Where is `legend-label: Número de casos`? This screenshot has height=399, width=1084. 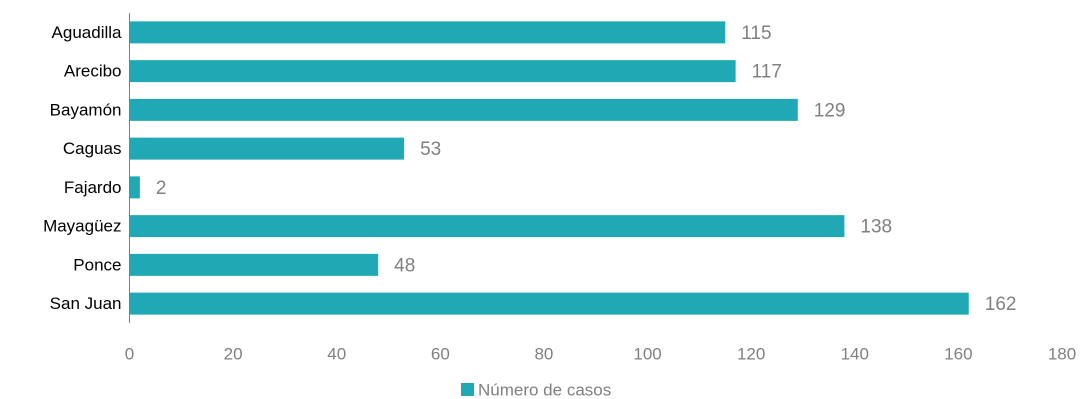
legend-label: Número de casos is located at coordinates (544, 390).